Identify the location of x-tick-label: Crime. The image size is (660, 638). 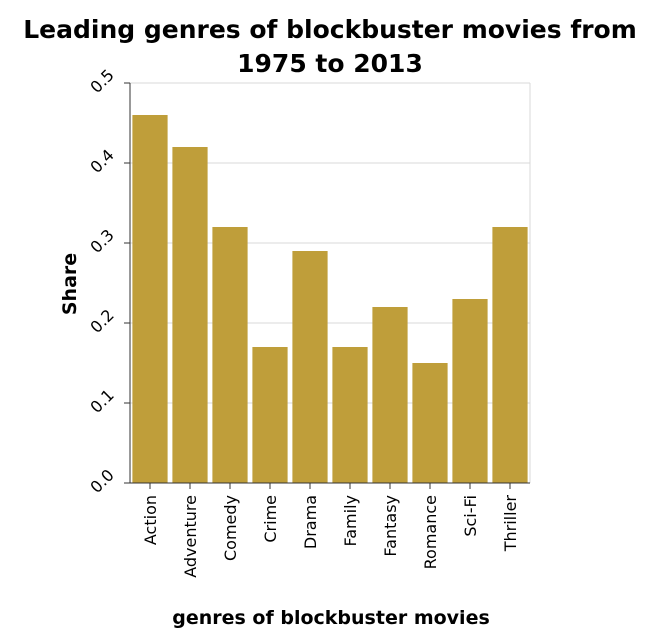
(270, 519).